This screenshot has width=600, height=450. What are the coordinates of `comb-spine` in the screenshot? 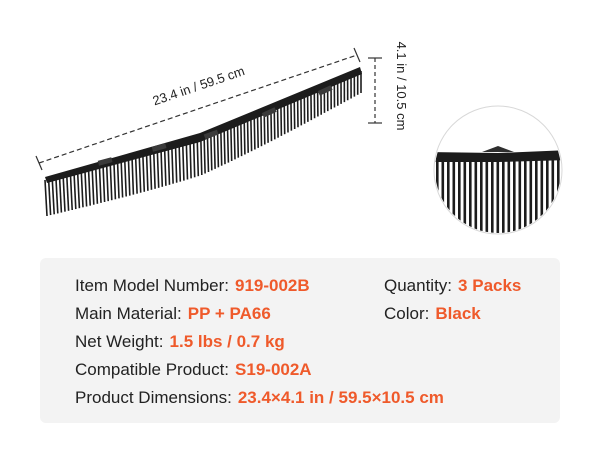 It's located at (203, 125).